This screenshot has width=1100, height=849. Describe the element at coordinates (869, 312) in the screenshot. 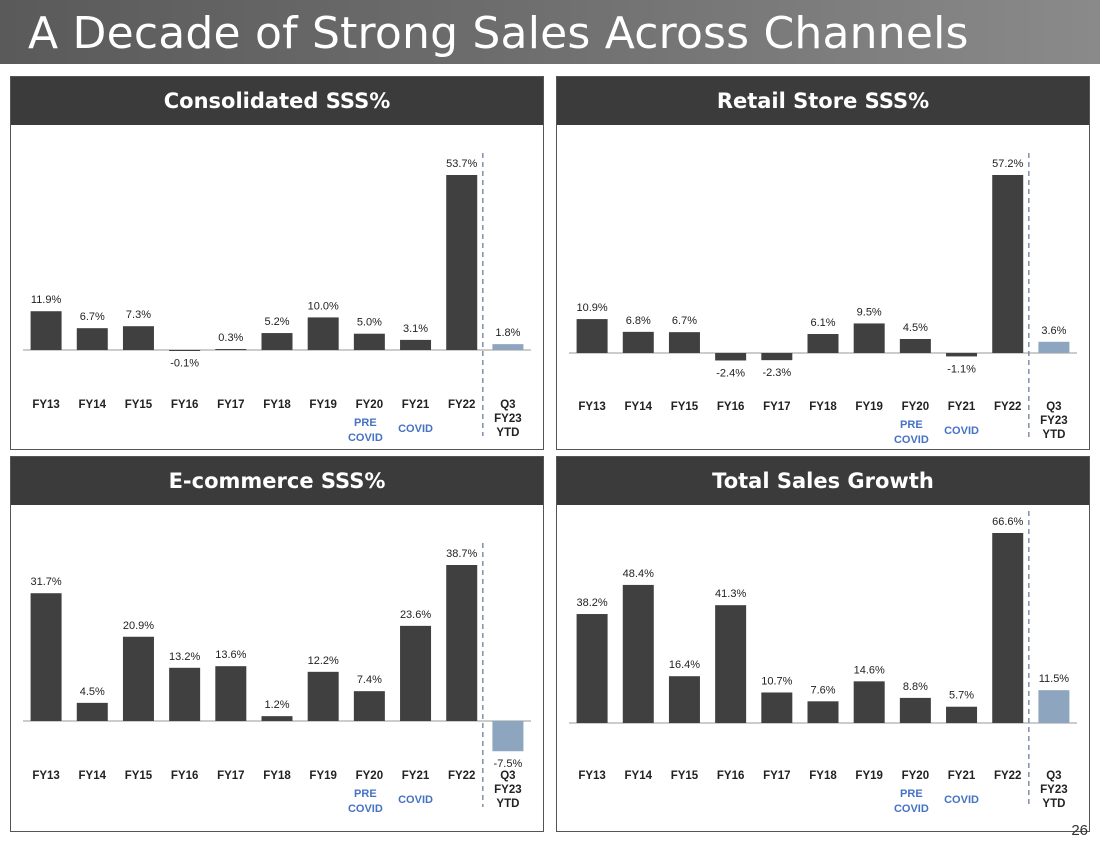

I see `data-label: 9.5%` at that location.